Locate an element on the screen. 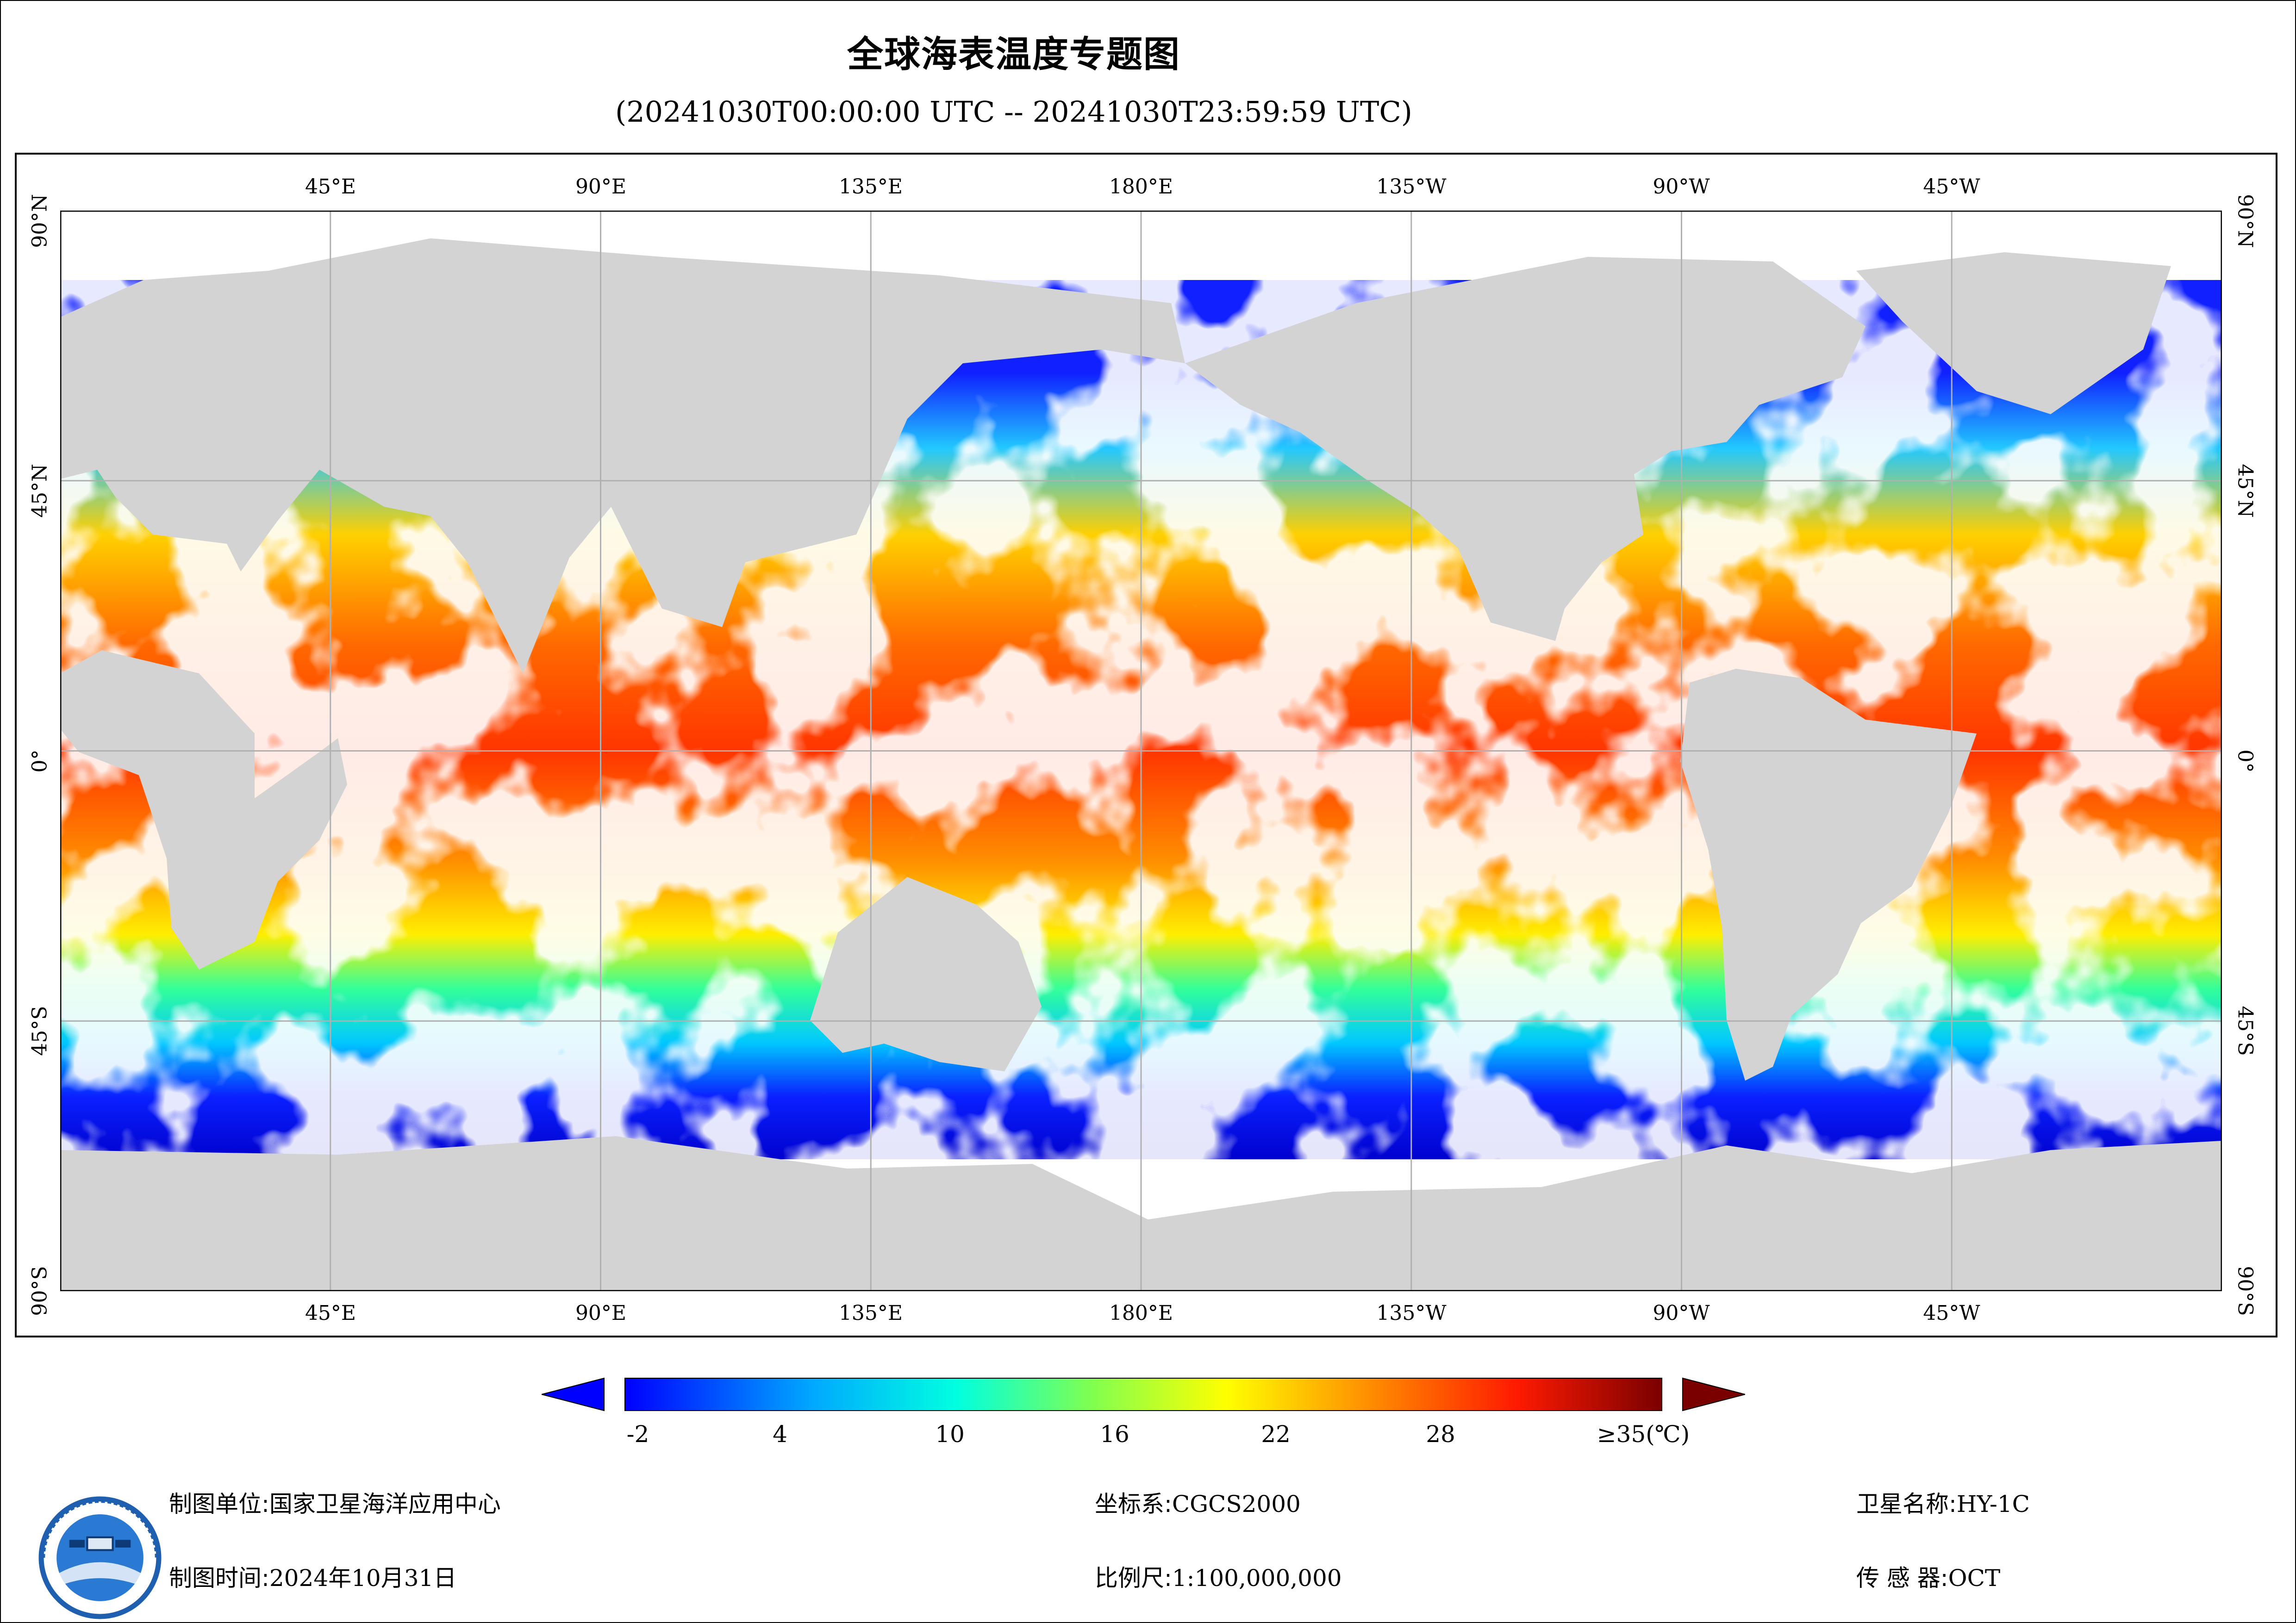 Image resolution: width=2296 pixels, height=1623 pixels. lat-label-right-45n: 45°N is located at coordinates (2245, 491).